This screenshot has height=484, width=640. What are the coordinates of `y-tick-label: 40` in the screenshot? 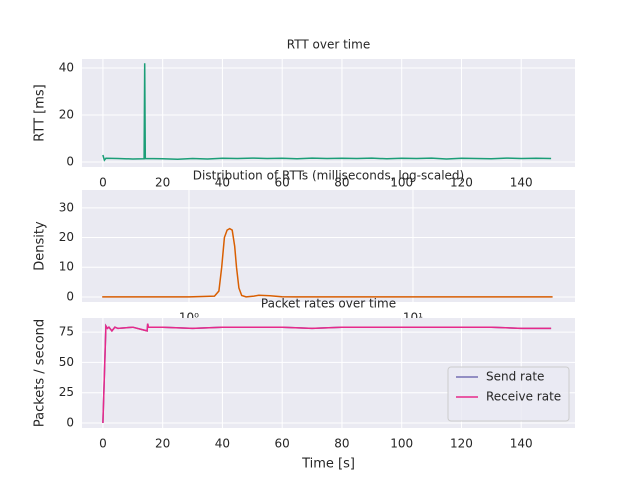 It's located at (66, 67).